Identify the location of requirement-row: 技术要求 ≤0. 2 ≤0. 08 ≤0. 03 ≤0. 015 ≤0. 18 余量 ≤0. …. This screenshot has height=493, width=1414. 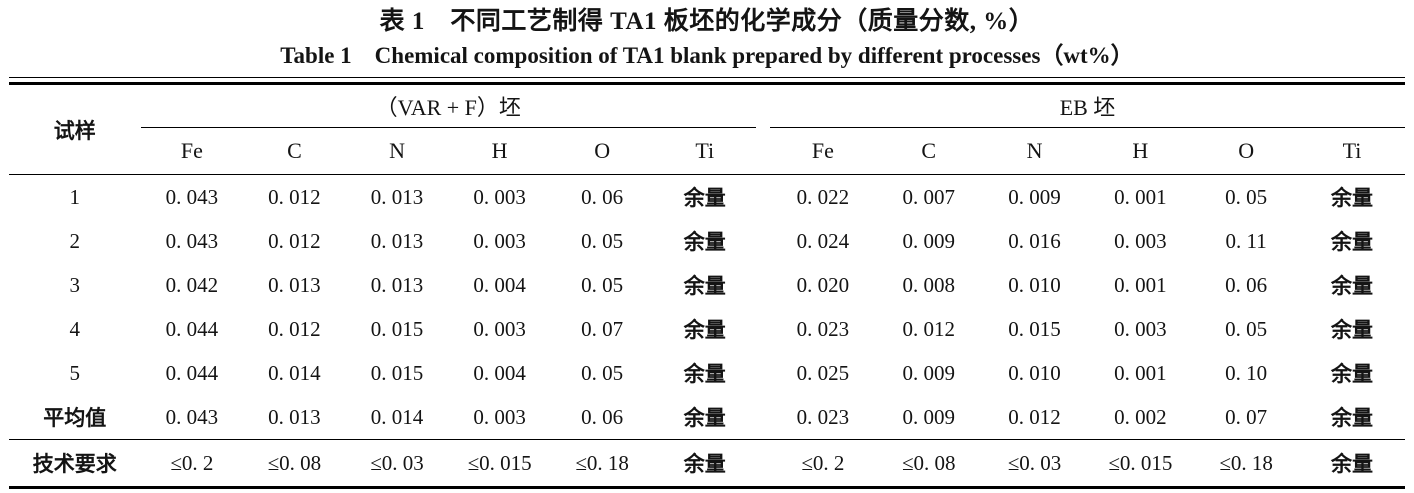
(707, 463).